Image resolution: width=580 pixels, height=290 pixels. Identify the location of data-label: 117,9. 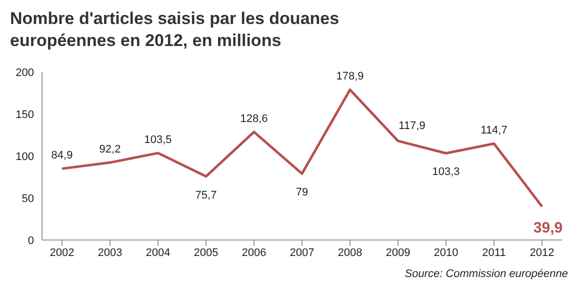
(412, 126).